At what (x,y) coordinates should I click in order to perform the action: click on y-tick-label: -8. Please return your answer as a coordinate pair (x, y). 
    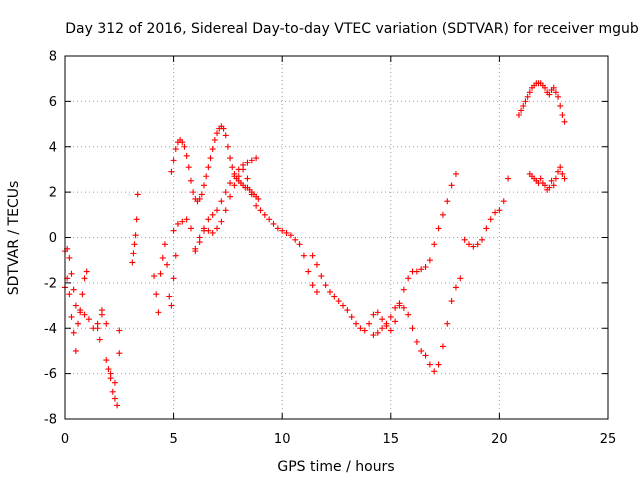
    Looking at the image, I should click on (50, 420).